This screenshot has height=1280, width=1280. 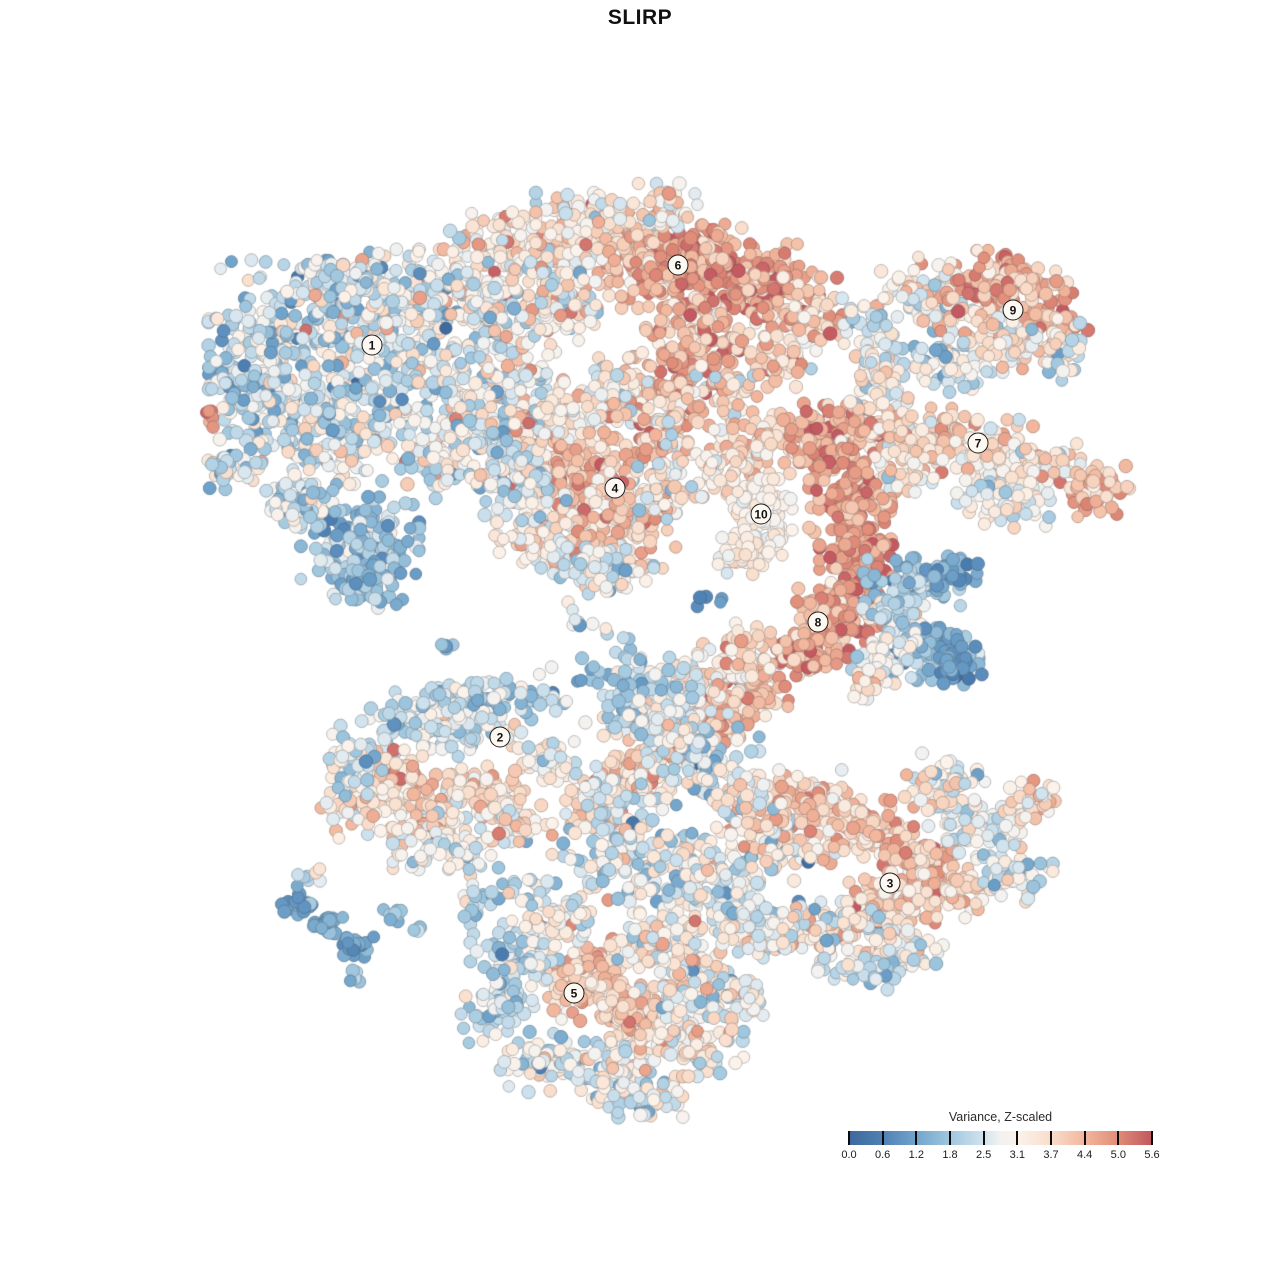 I want to click on colorbar-tick-label: 0.6, so click(x=883, y=1155).